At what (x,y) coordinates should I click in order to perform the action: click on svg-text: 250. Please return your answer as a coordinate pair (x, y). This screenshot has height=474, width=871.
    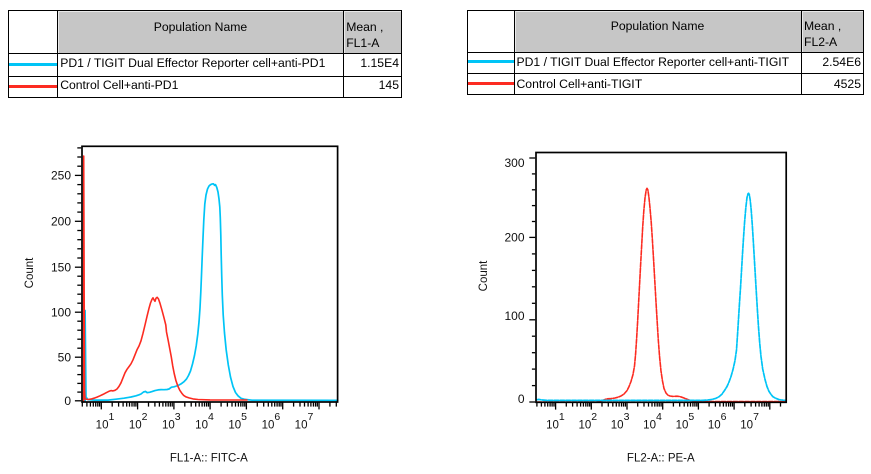
    Looking at the image, I should click on (61, 176).